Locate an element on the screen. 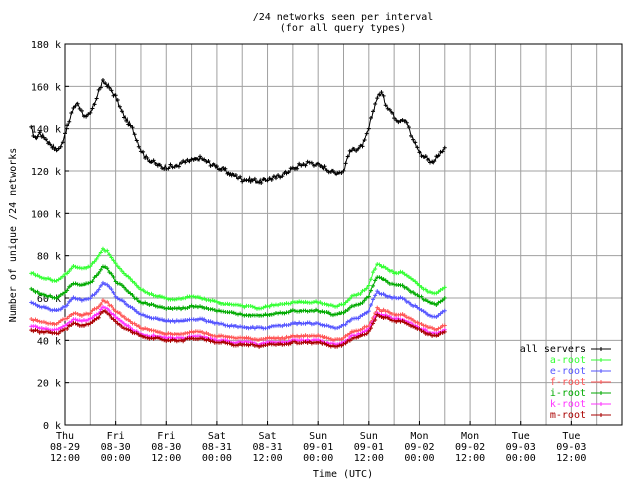  x-tick-label: Fri is located at coordinates (166, 436).